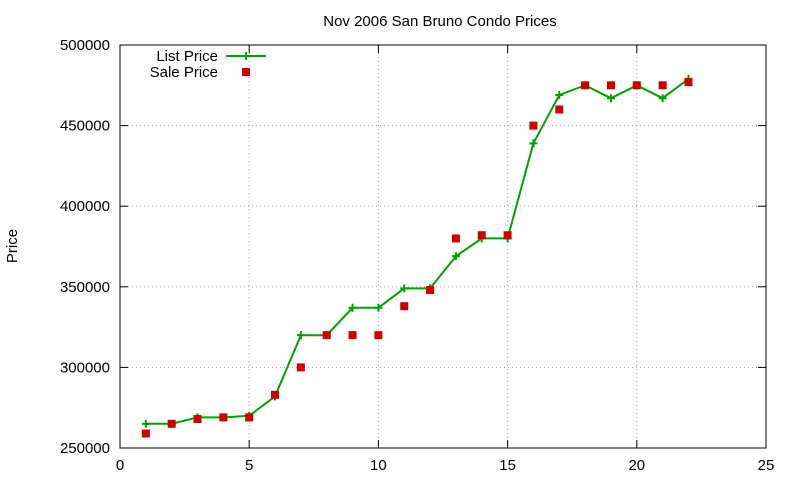  Describe the element at coordinates (12, 246) in the screenshot. I see `y-axis-label: Price` at that location.